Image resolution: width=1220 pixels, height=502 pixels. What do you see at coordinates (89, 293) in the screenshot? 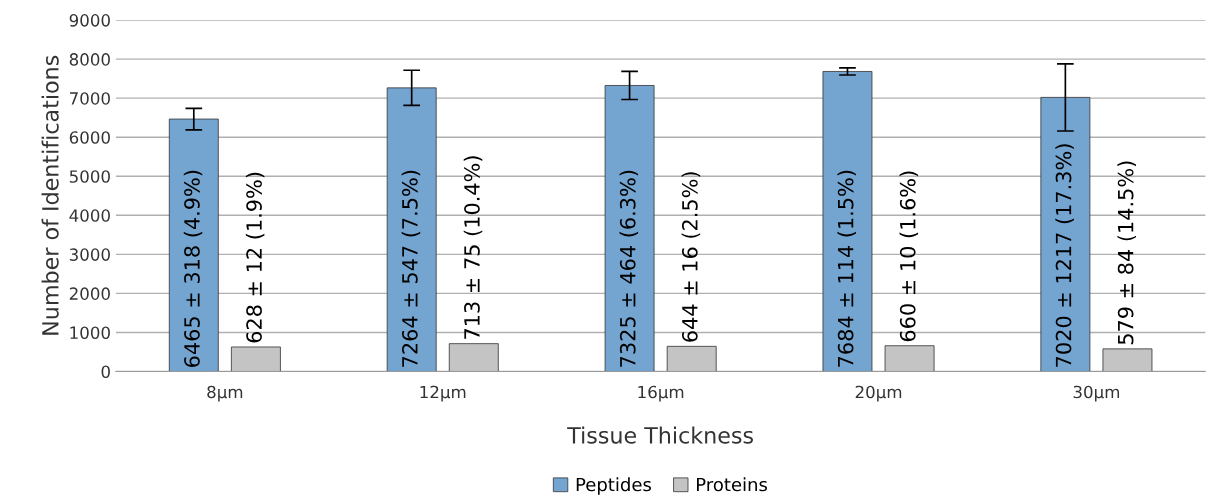
I see `y-tick-label: 2000` at bounding box center [89, 293].